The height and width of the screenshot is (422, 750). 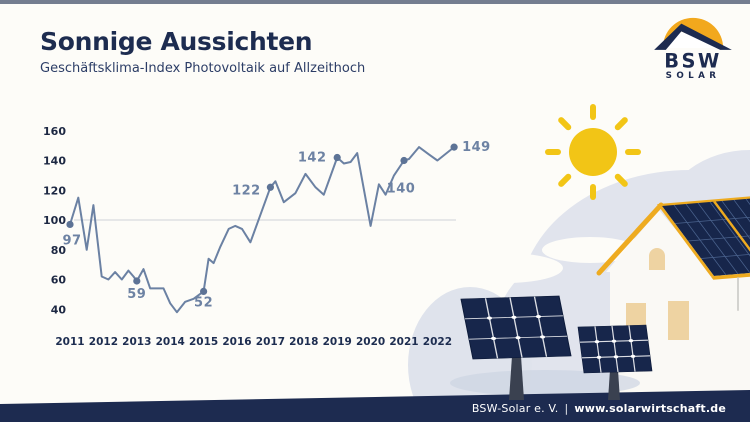 I want to click on logo-subtext: SOLAR, so click(x=693, y=75).